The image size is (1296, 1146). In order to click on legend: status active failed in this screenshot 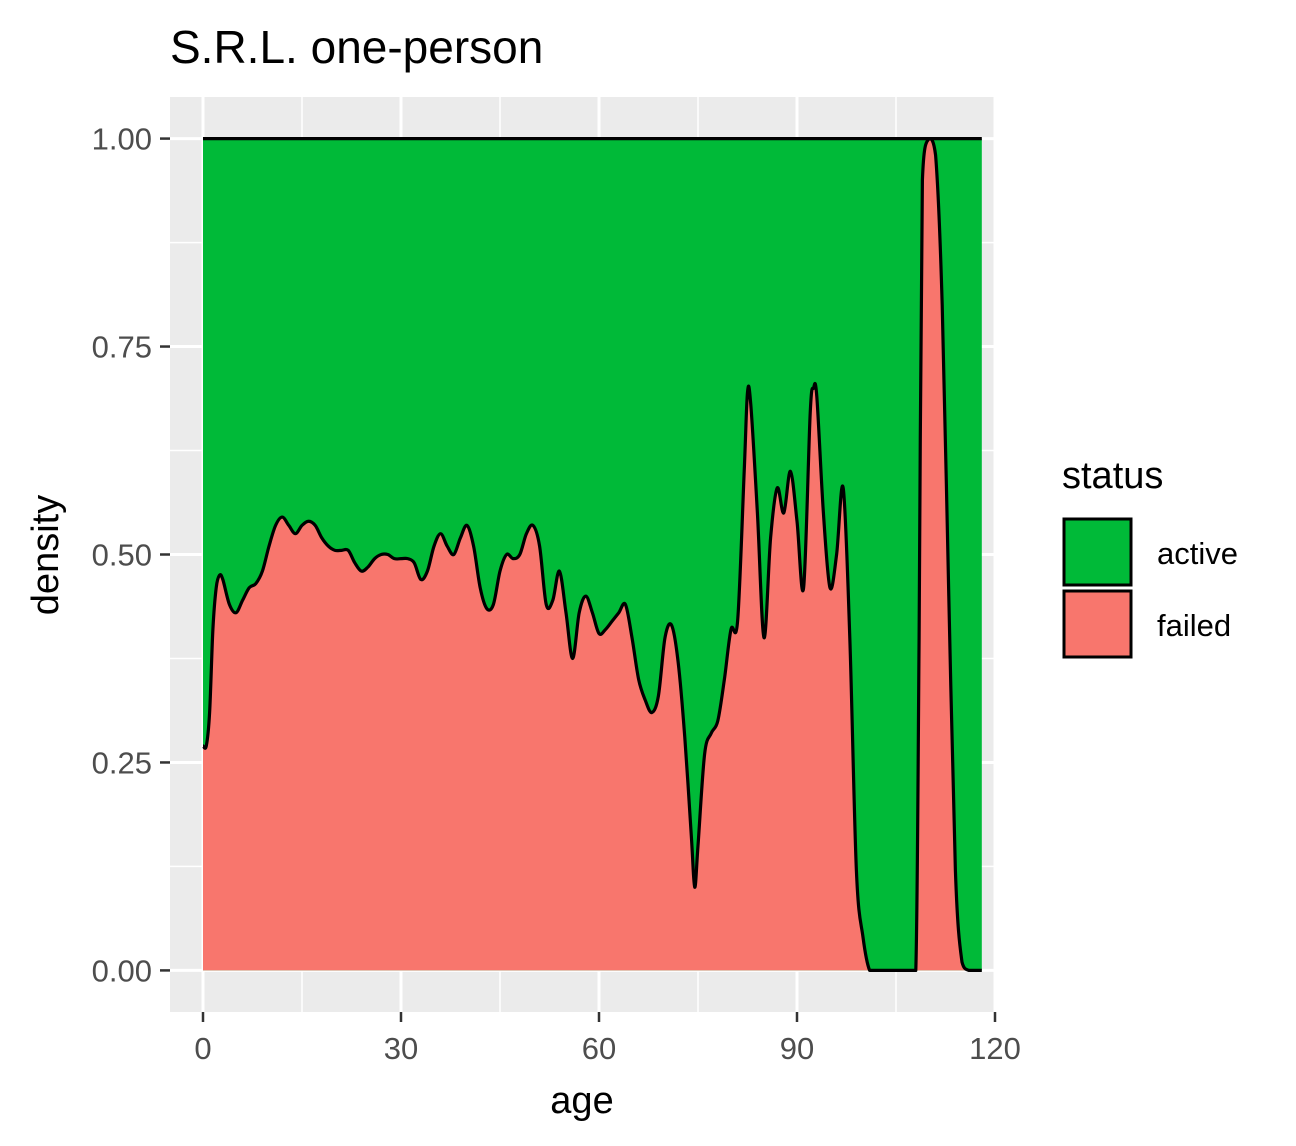, I will do `click(1150, 557)`.